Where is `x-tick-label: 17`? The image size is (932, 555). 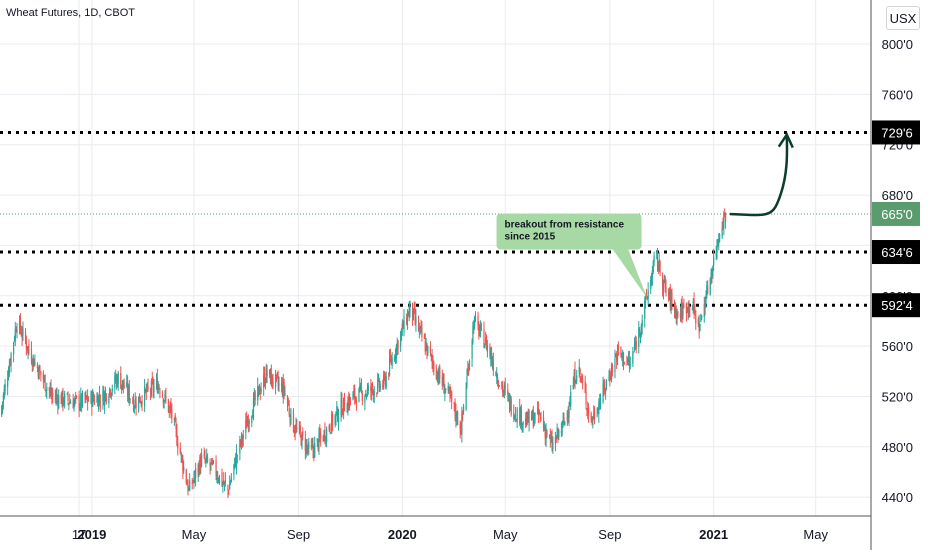
x-tick-label: 17 is located at coordinates (79, 534).